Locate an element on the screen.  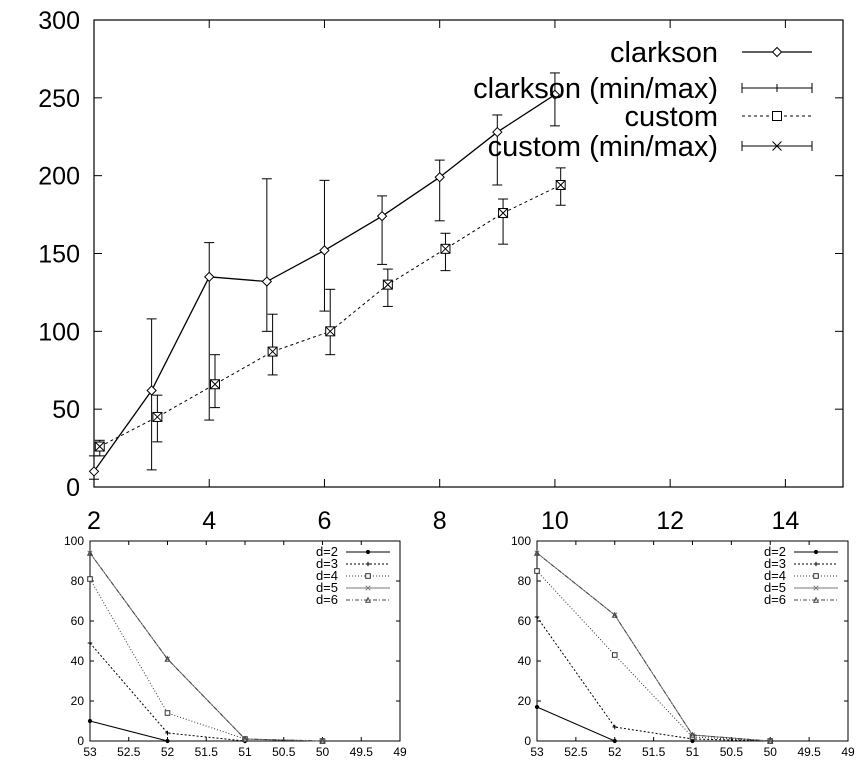
x-tick-label: 8 is located at coordinates (440, 521).